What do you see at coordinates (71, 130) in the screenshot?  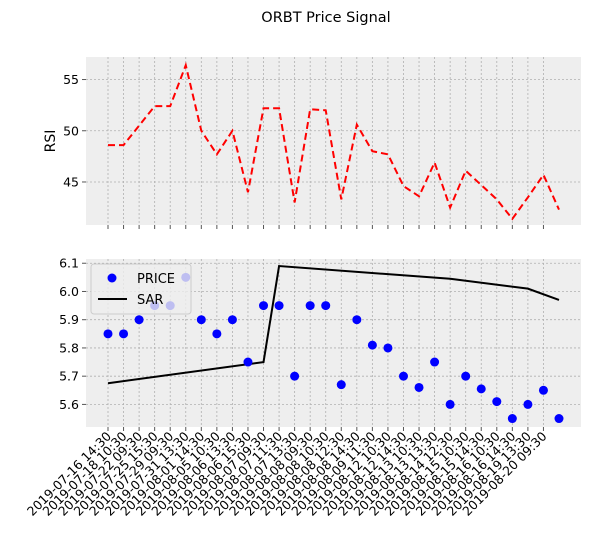 I see `rsi-y-tick-label: 50` at bounding box center [71, 130].